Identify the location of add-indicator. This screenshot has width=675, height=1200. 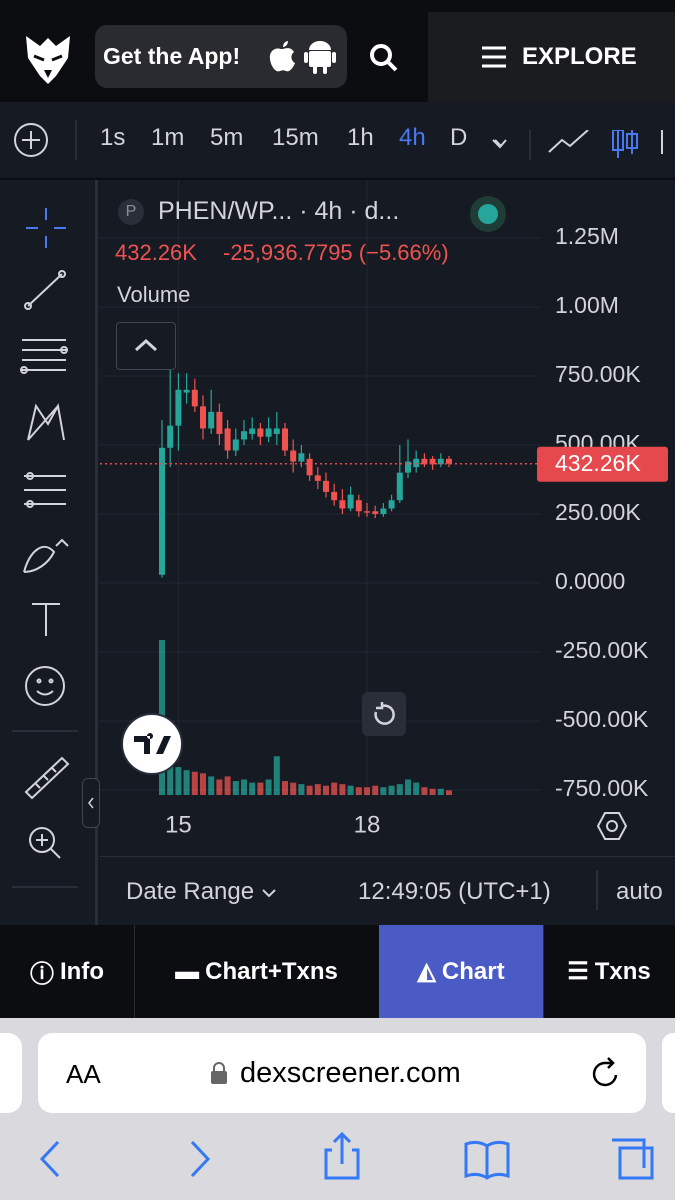
(31, 140).